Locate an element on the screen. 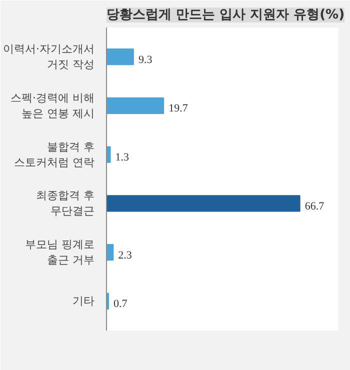 The width and height of the screenshot is (350, 370). data-label: 0.7 is located at coordinates (121, 304).